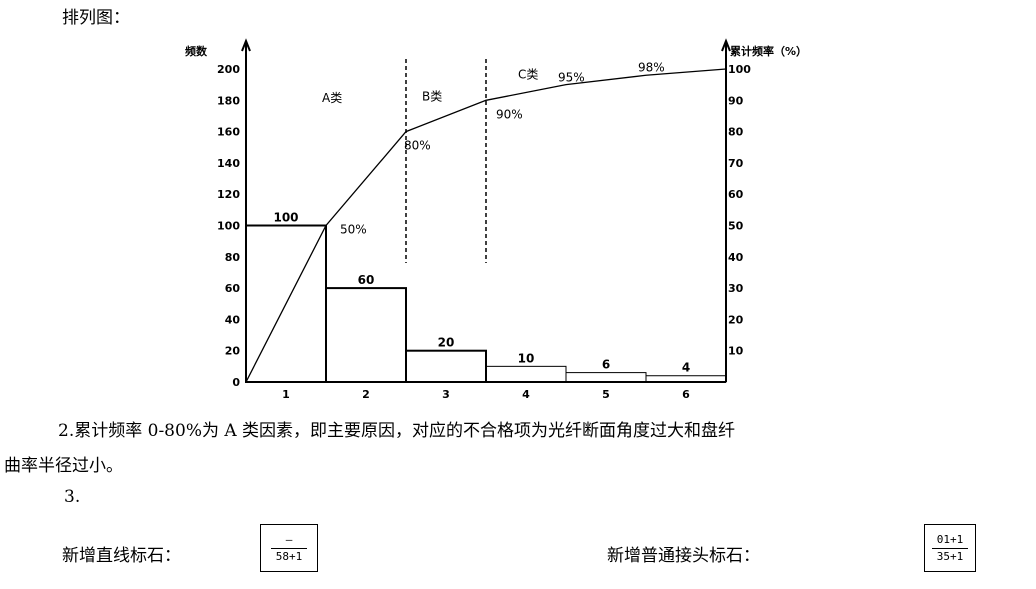  I want to click on category-label: 2, so click(366, 394).